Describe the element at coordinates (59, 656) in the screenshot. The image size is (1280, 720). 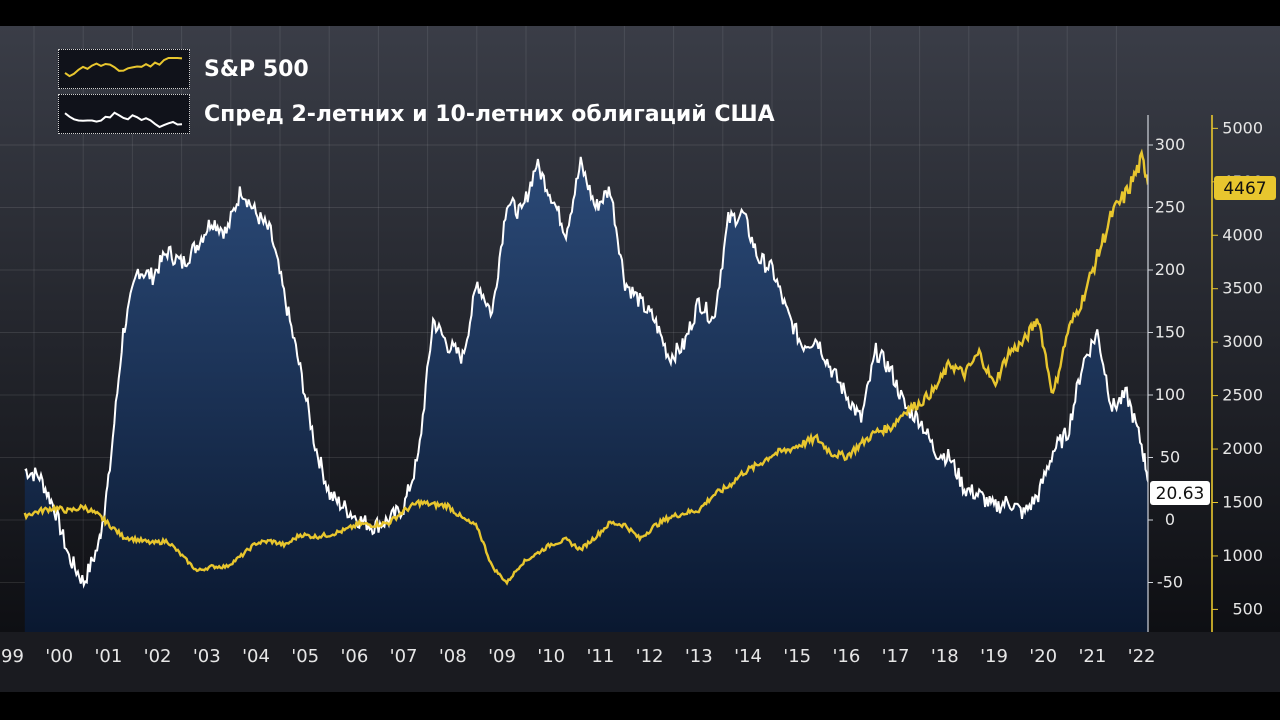
I see `x-tick-label: '00` at that location.